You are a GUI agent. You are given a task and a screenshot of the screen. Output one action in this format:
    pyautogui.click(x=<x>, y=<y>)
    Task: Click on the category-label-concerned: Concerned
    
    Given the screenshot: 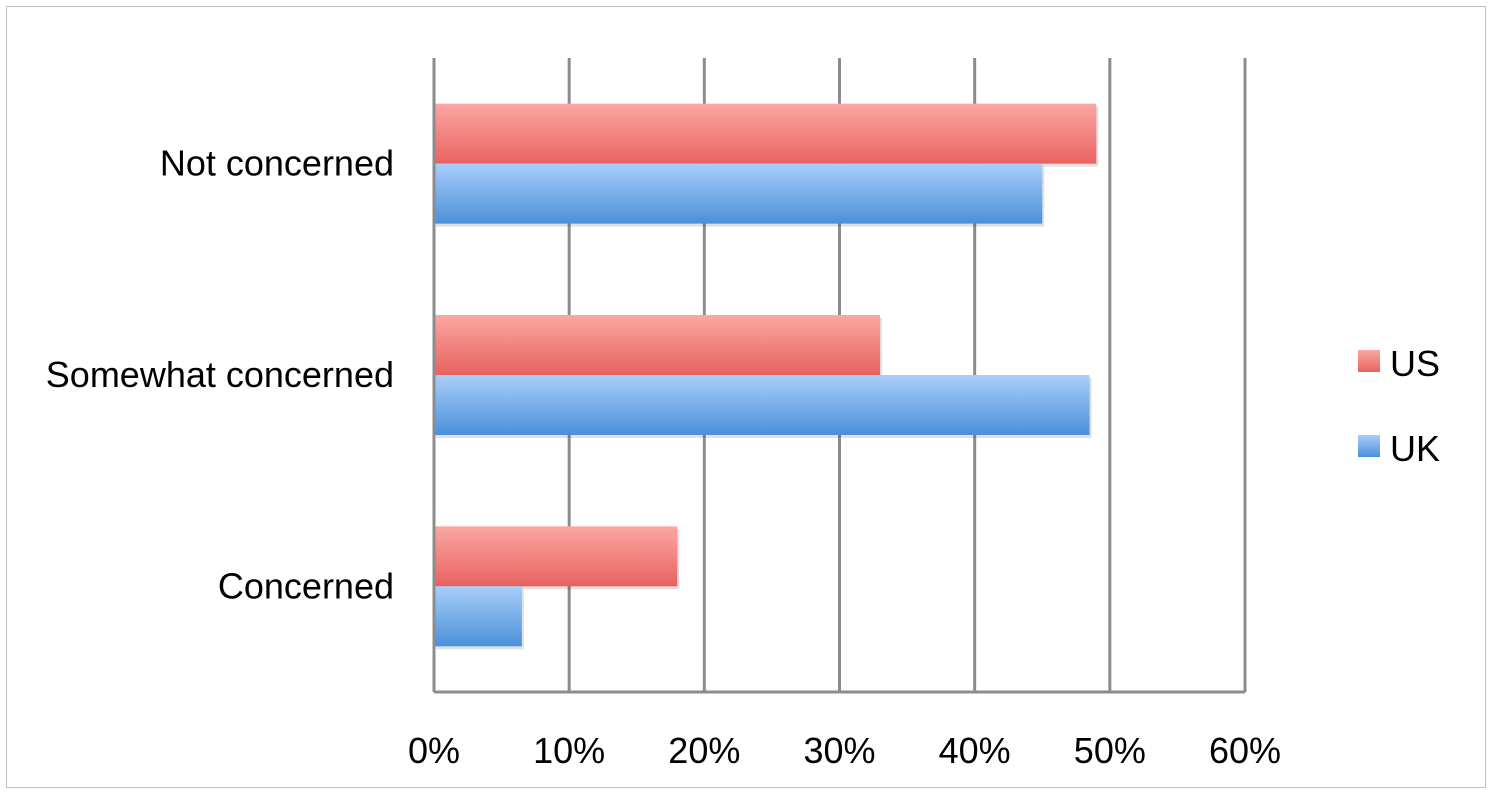 What is the action you would take?
    pyautogui.click(x=306, y=585)
    